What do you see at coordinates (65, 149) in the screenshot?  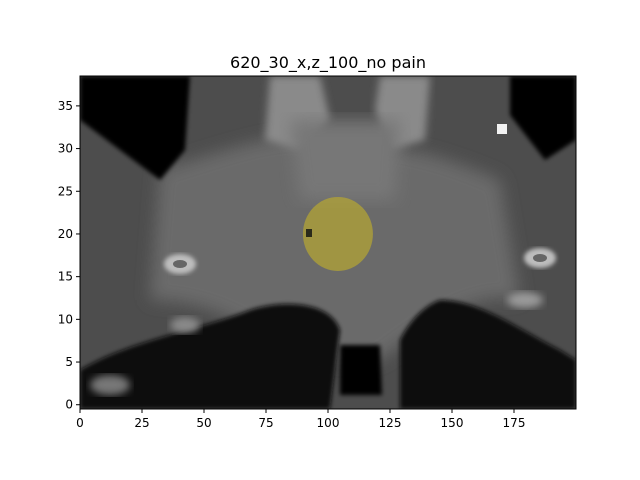 I see `y-tick-label: 30` at bounding box center [65, 149].